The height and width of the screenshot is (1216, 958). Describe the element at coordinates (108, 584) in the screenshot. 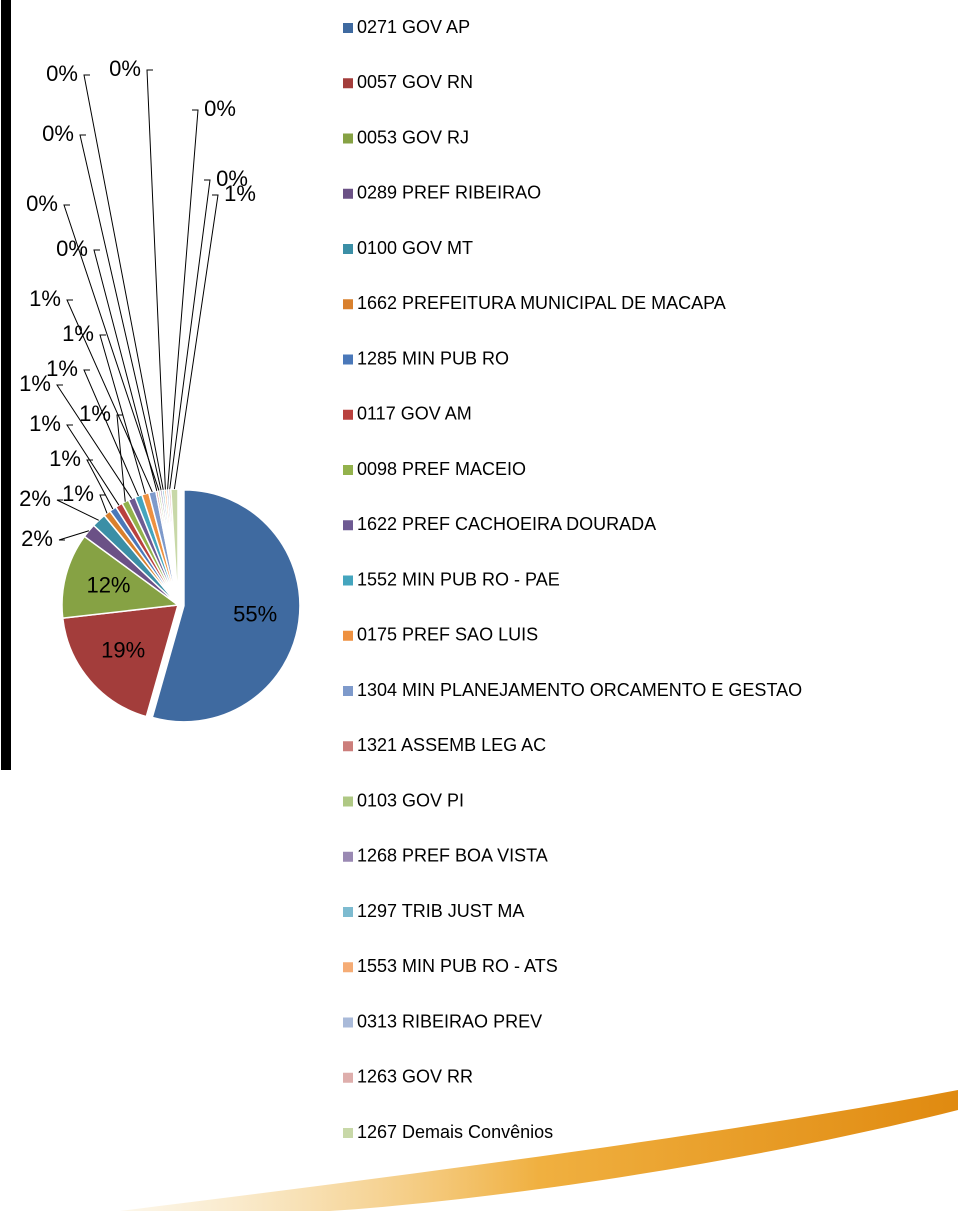

I see `data-label: 12%` at that location.